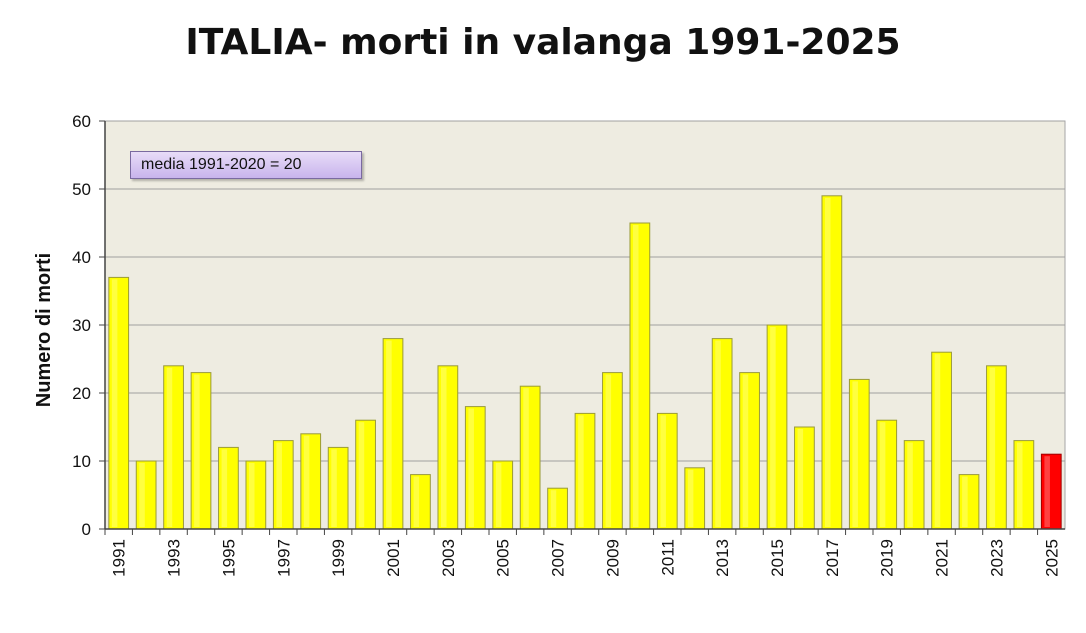 The width and height of the screenshot is (1086, 633). What do you see at coordinates (475, 468) in the screenshot?
I see `bar-2004` at bounding box center [475, 468].